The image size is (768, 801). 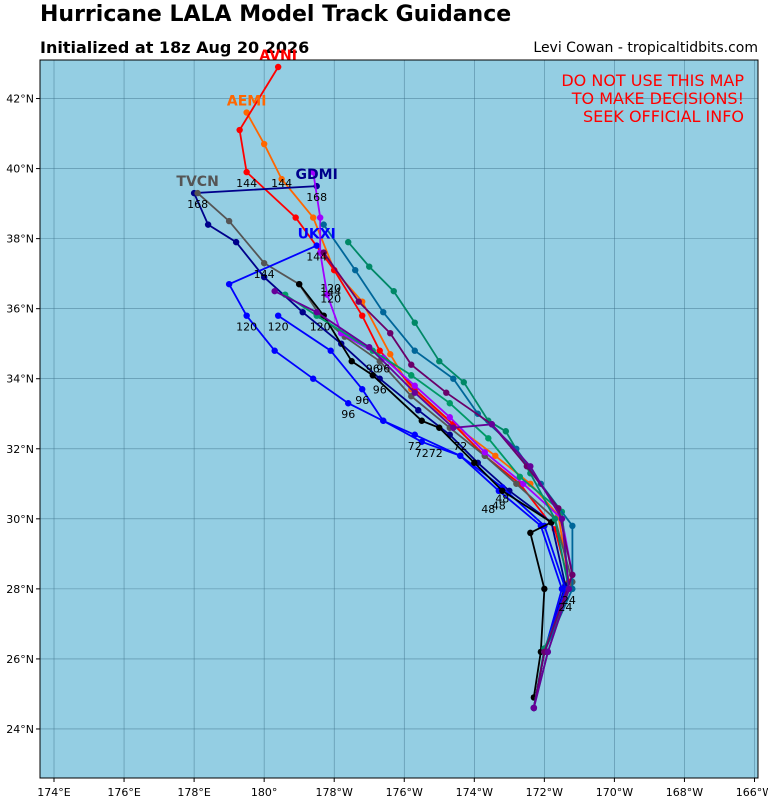 What do you see at coordinates (197, 182) in the screenshot?
I see `model-label-tvcn: TVCN` at bounding box center [197, 182].